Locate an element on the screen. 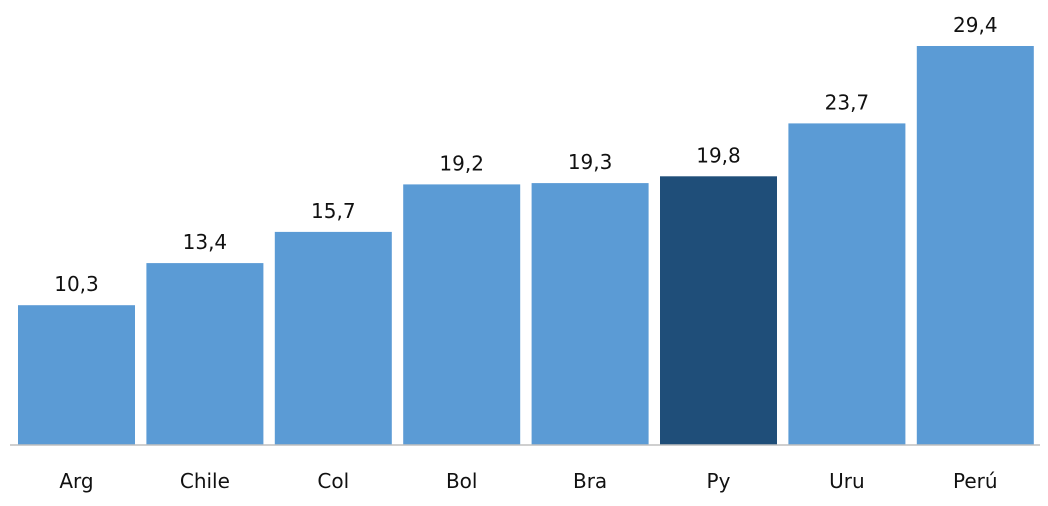  x-tick-label-bra: Bra is located at coordinates (590, 481).